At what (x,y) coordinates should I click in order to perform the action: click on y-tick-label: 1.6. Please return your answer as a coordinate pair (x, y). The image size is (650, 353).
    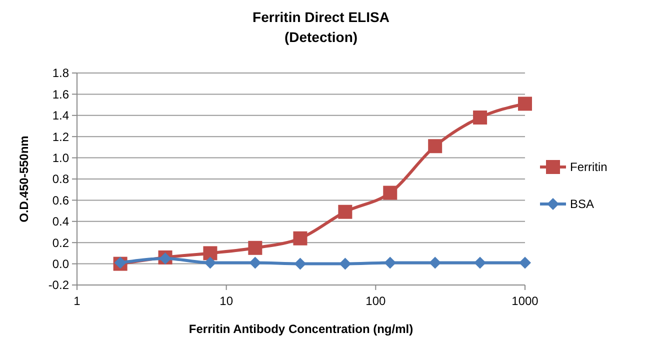
    Looking at the image, I should click on (61, 94).